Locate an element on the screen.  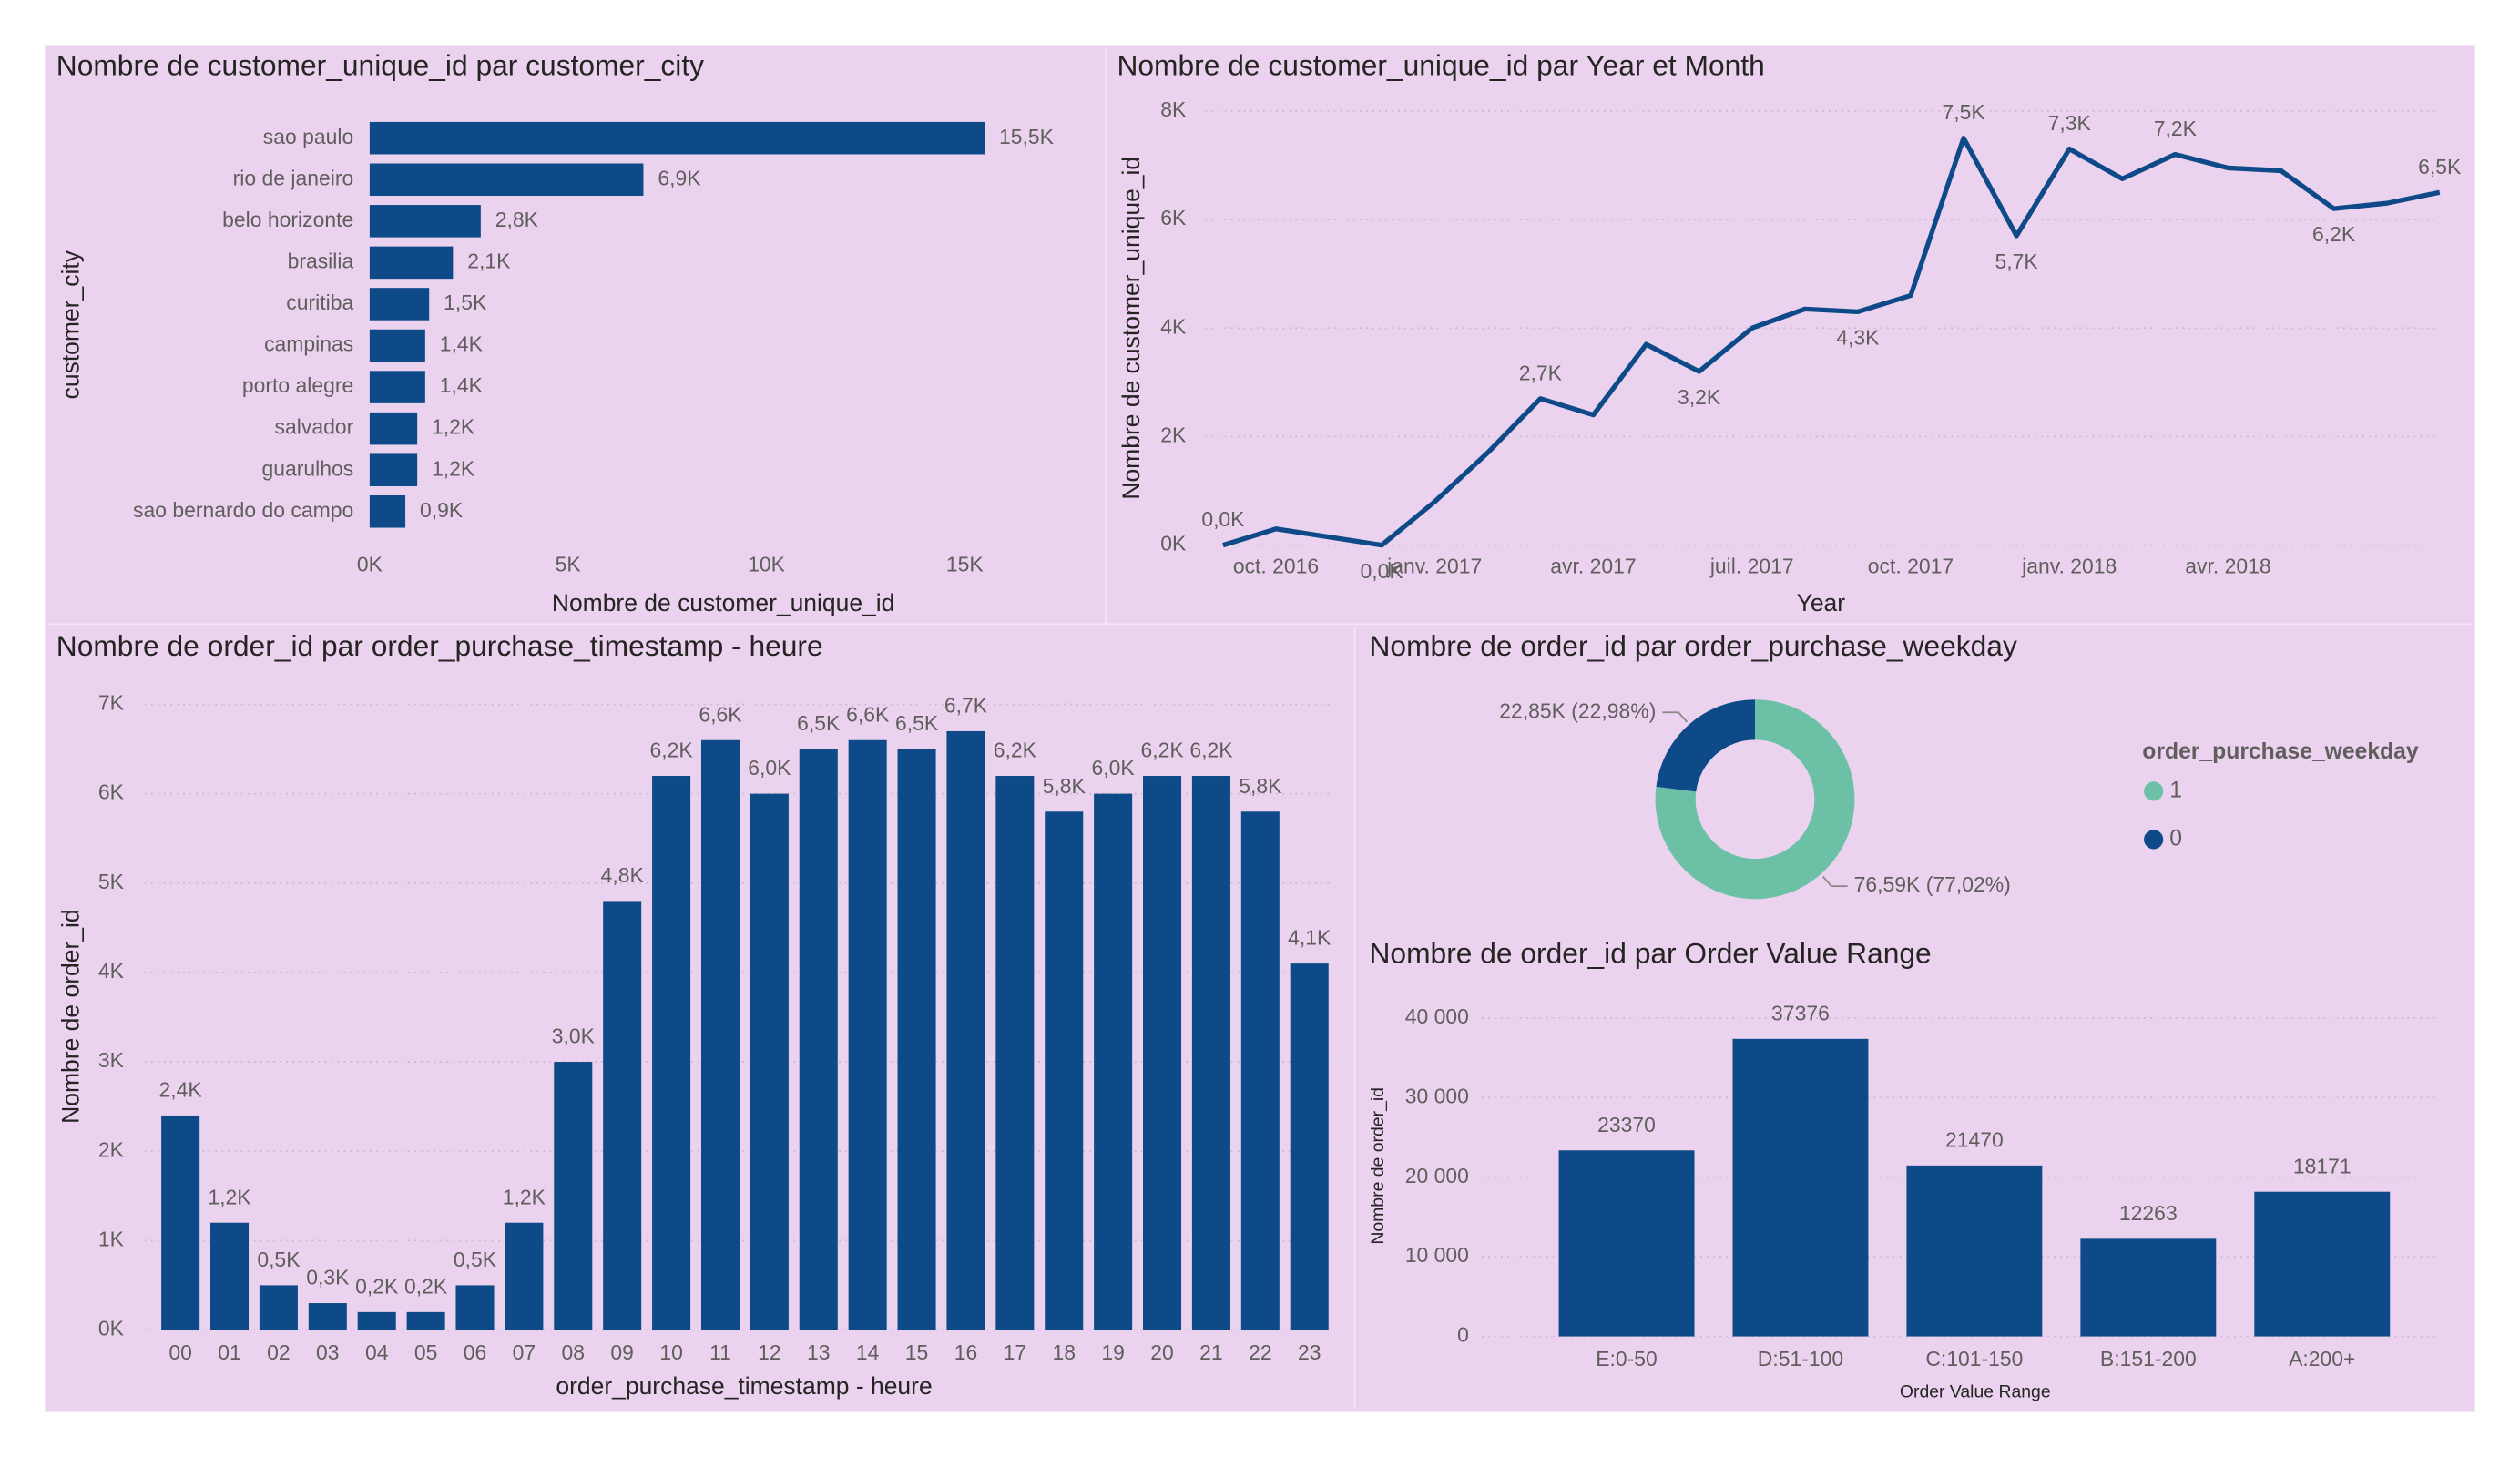
data-label: 15,5K is located at coordinates (1027, 136).